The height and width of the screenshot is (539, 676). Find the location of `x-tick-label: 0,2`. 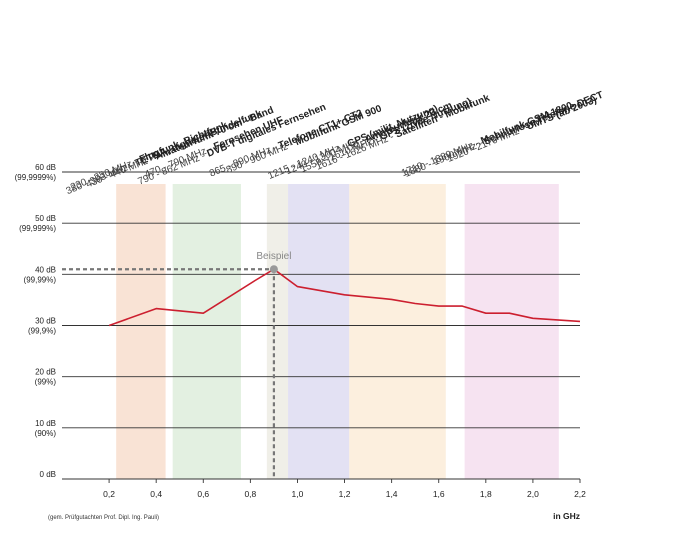

x-tick-label: 0,2 is located at coordinates (109, 494).